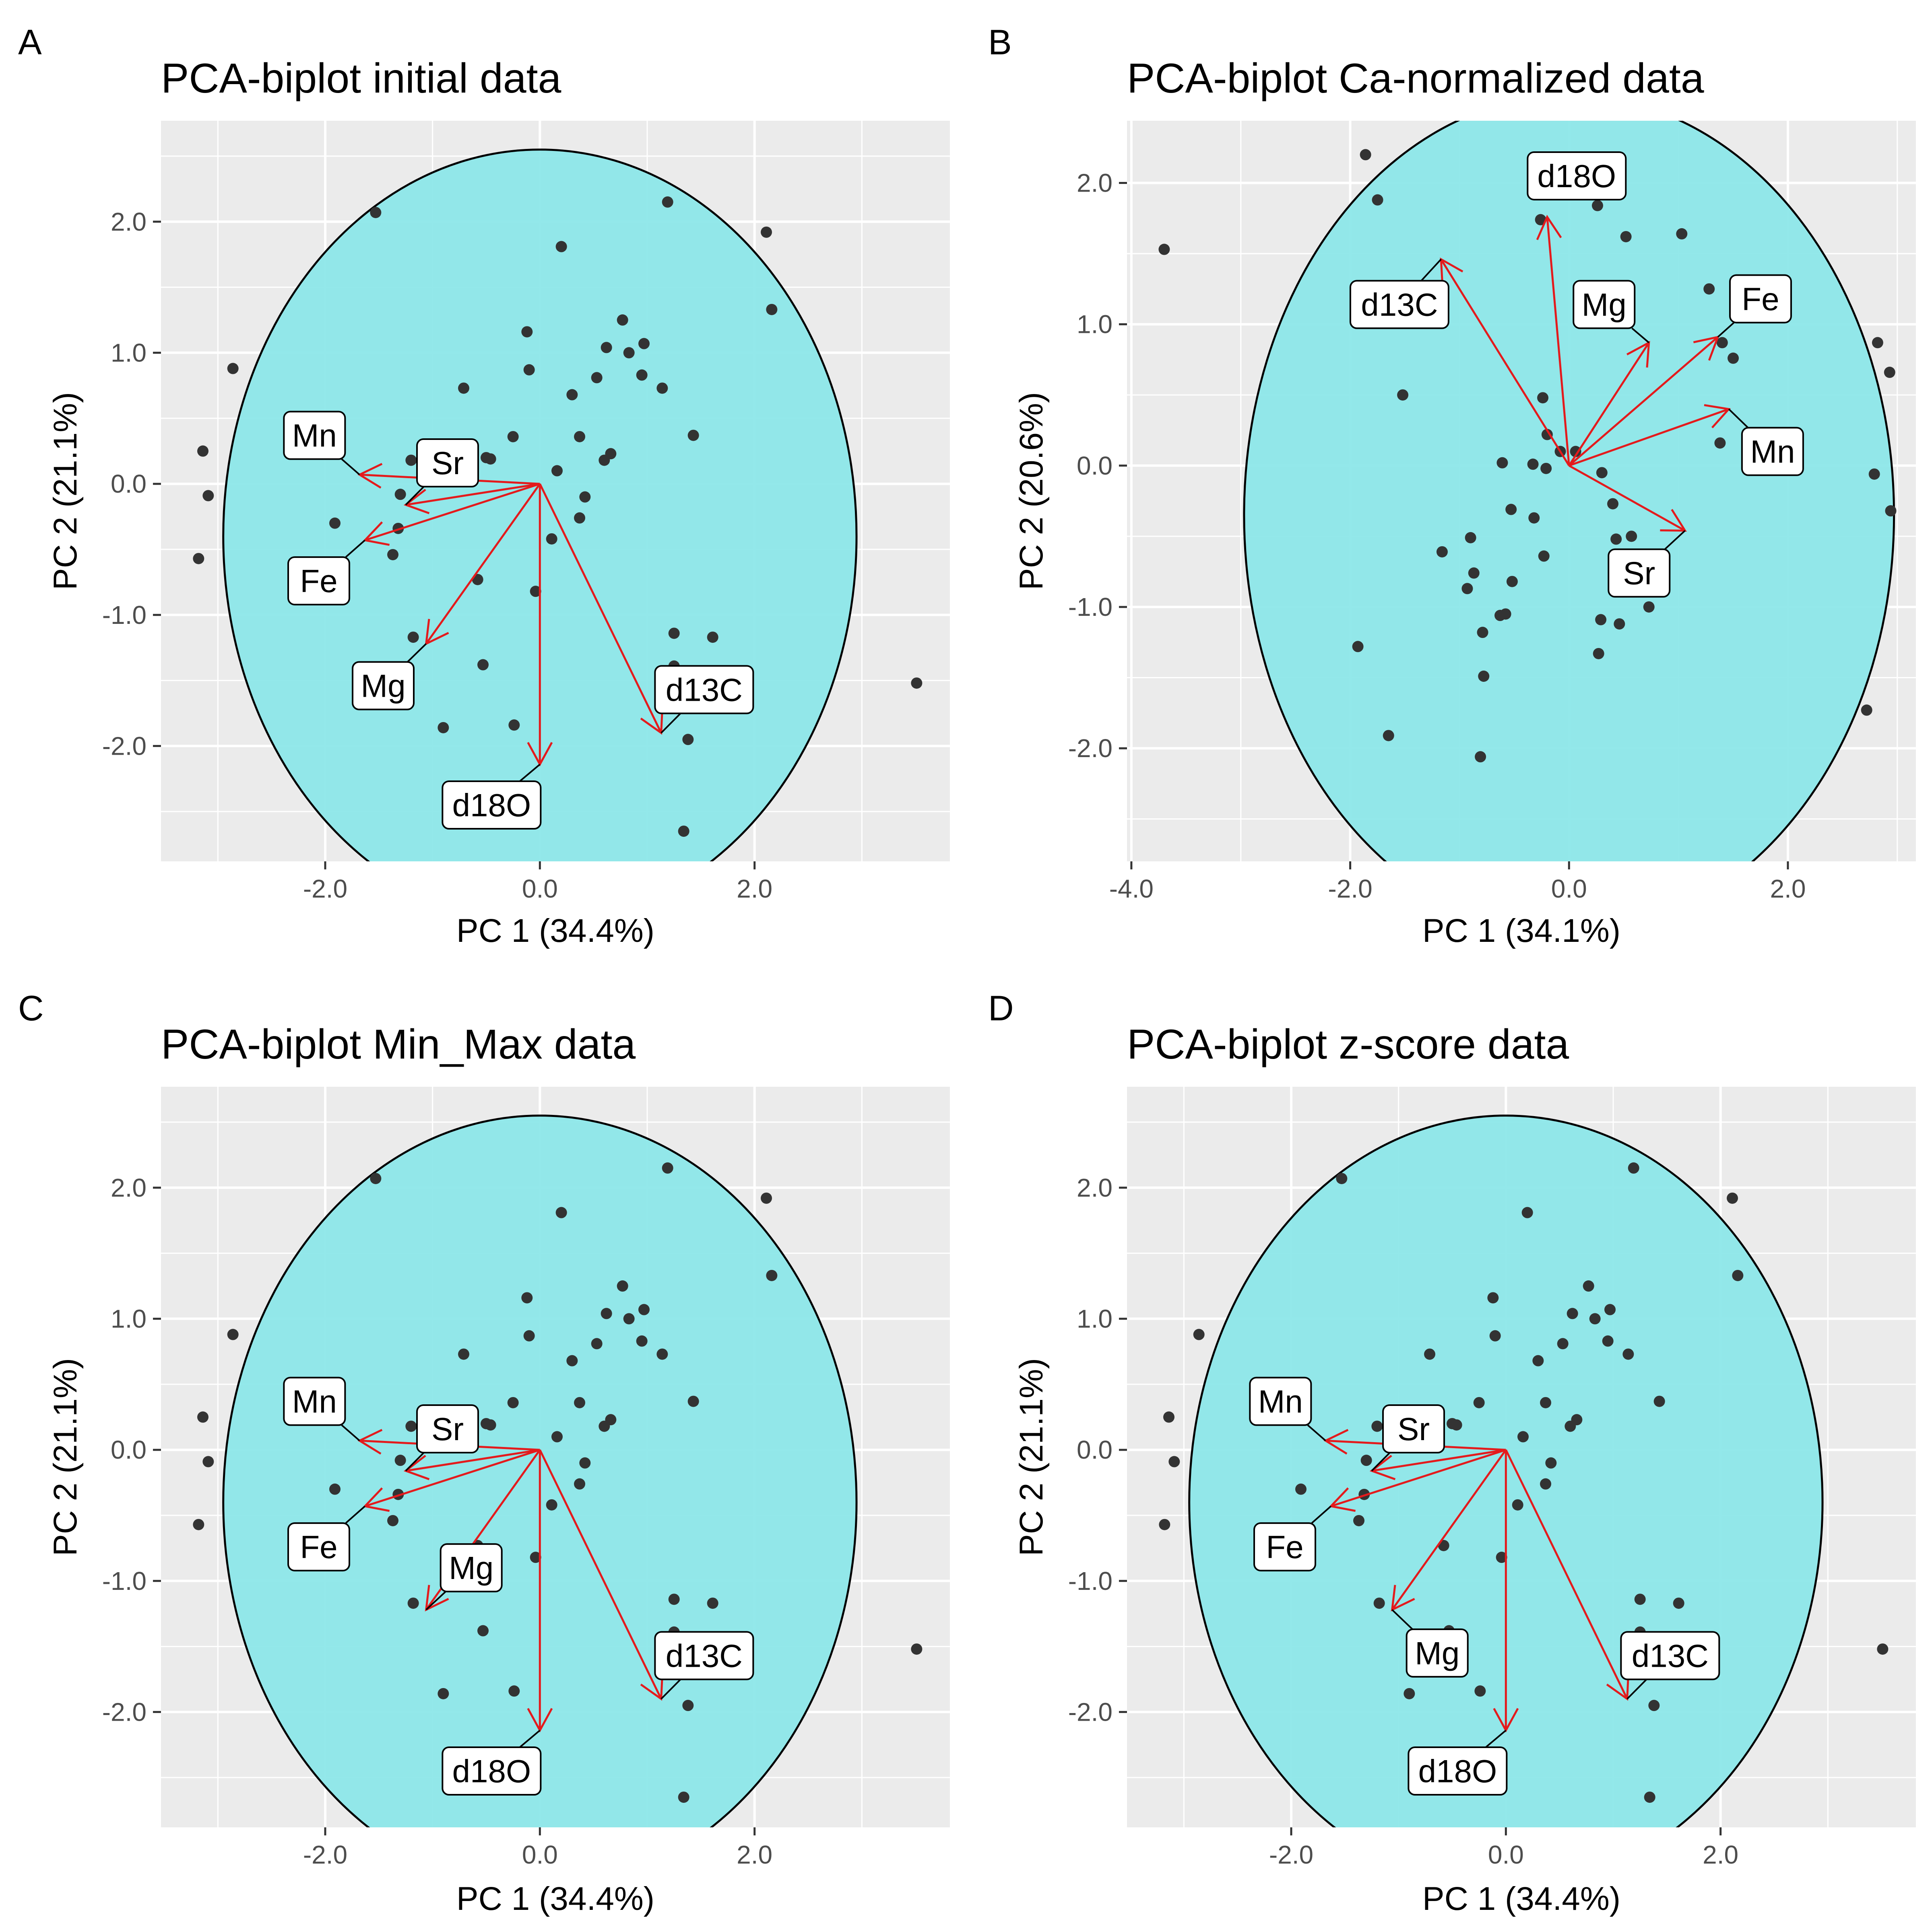 Image resolution: width=1932 pixels, height=1932 pixels. Describe the element at coordinates (491, 1771) in the screenshot. I see `variable-label-d18o: d18O` at that location.